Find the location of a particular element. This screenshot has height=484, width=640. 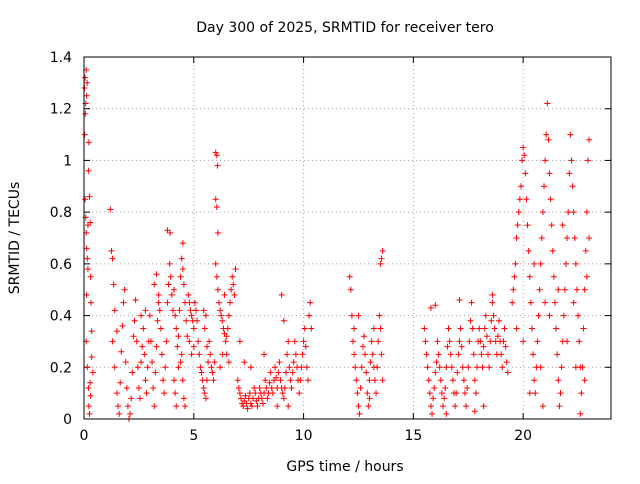

y-tick-label: 0.4 is located at coordinates (61, 317).